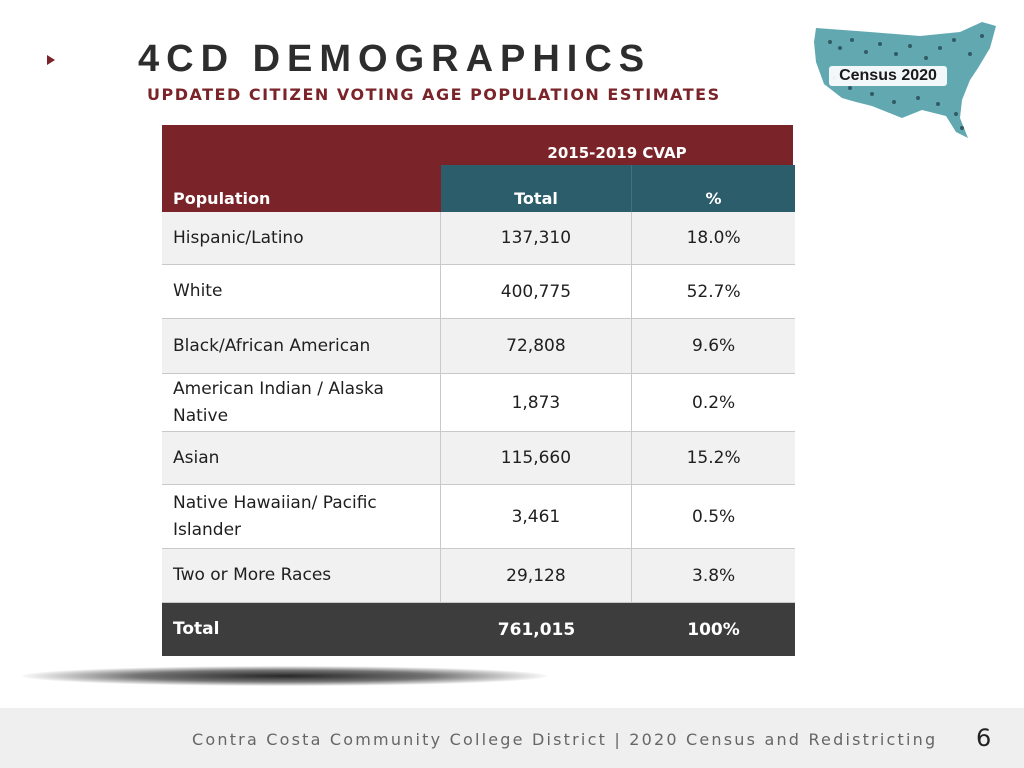  I want to click on total-cell: 72,808, so click(537, 346).